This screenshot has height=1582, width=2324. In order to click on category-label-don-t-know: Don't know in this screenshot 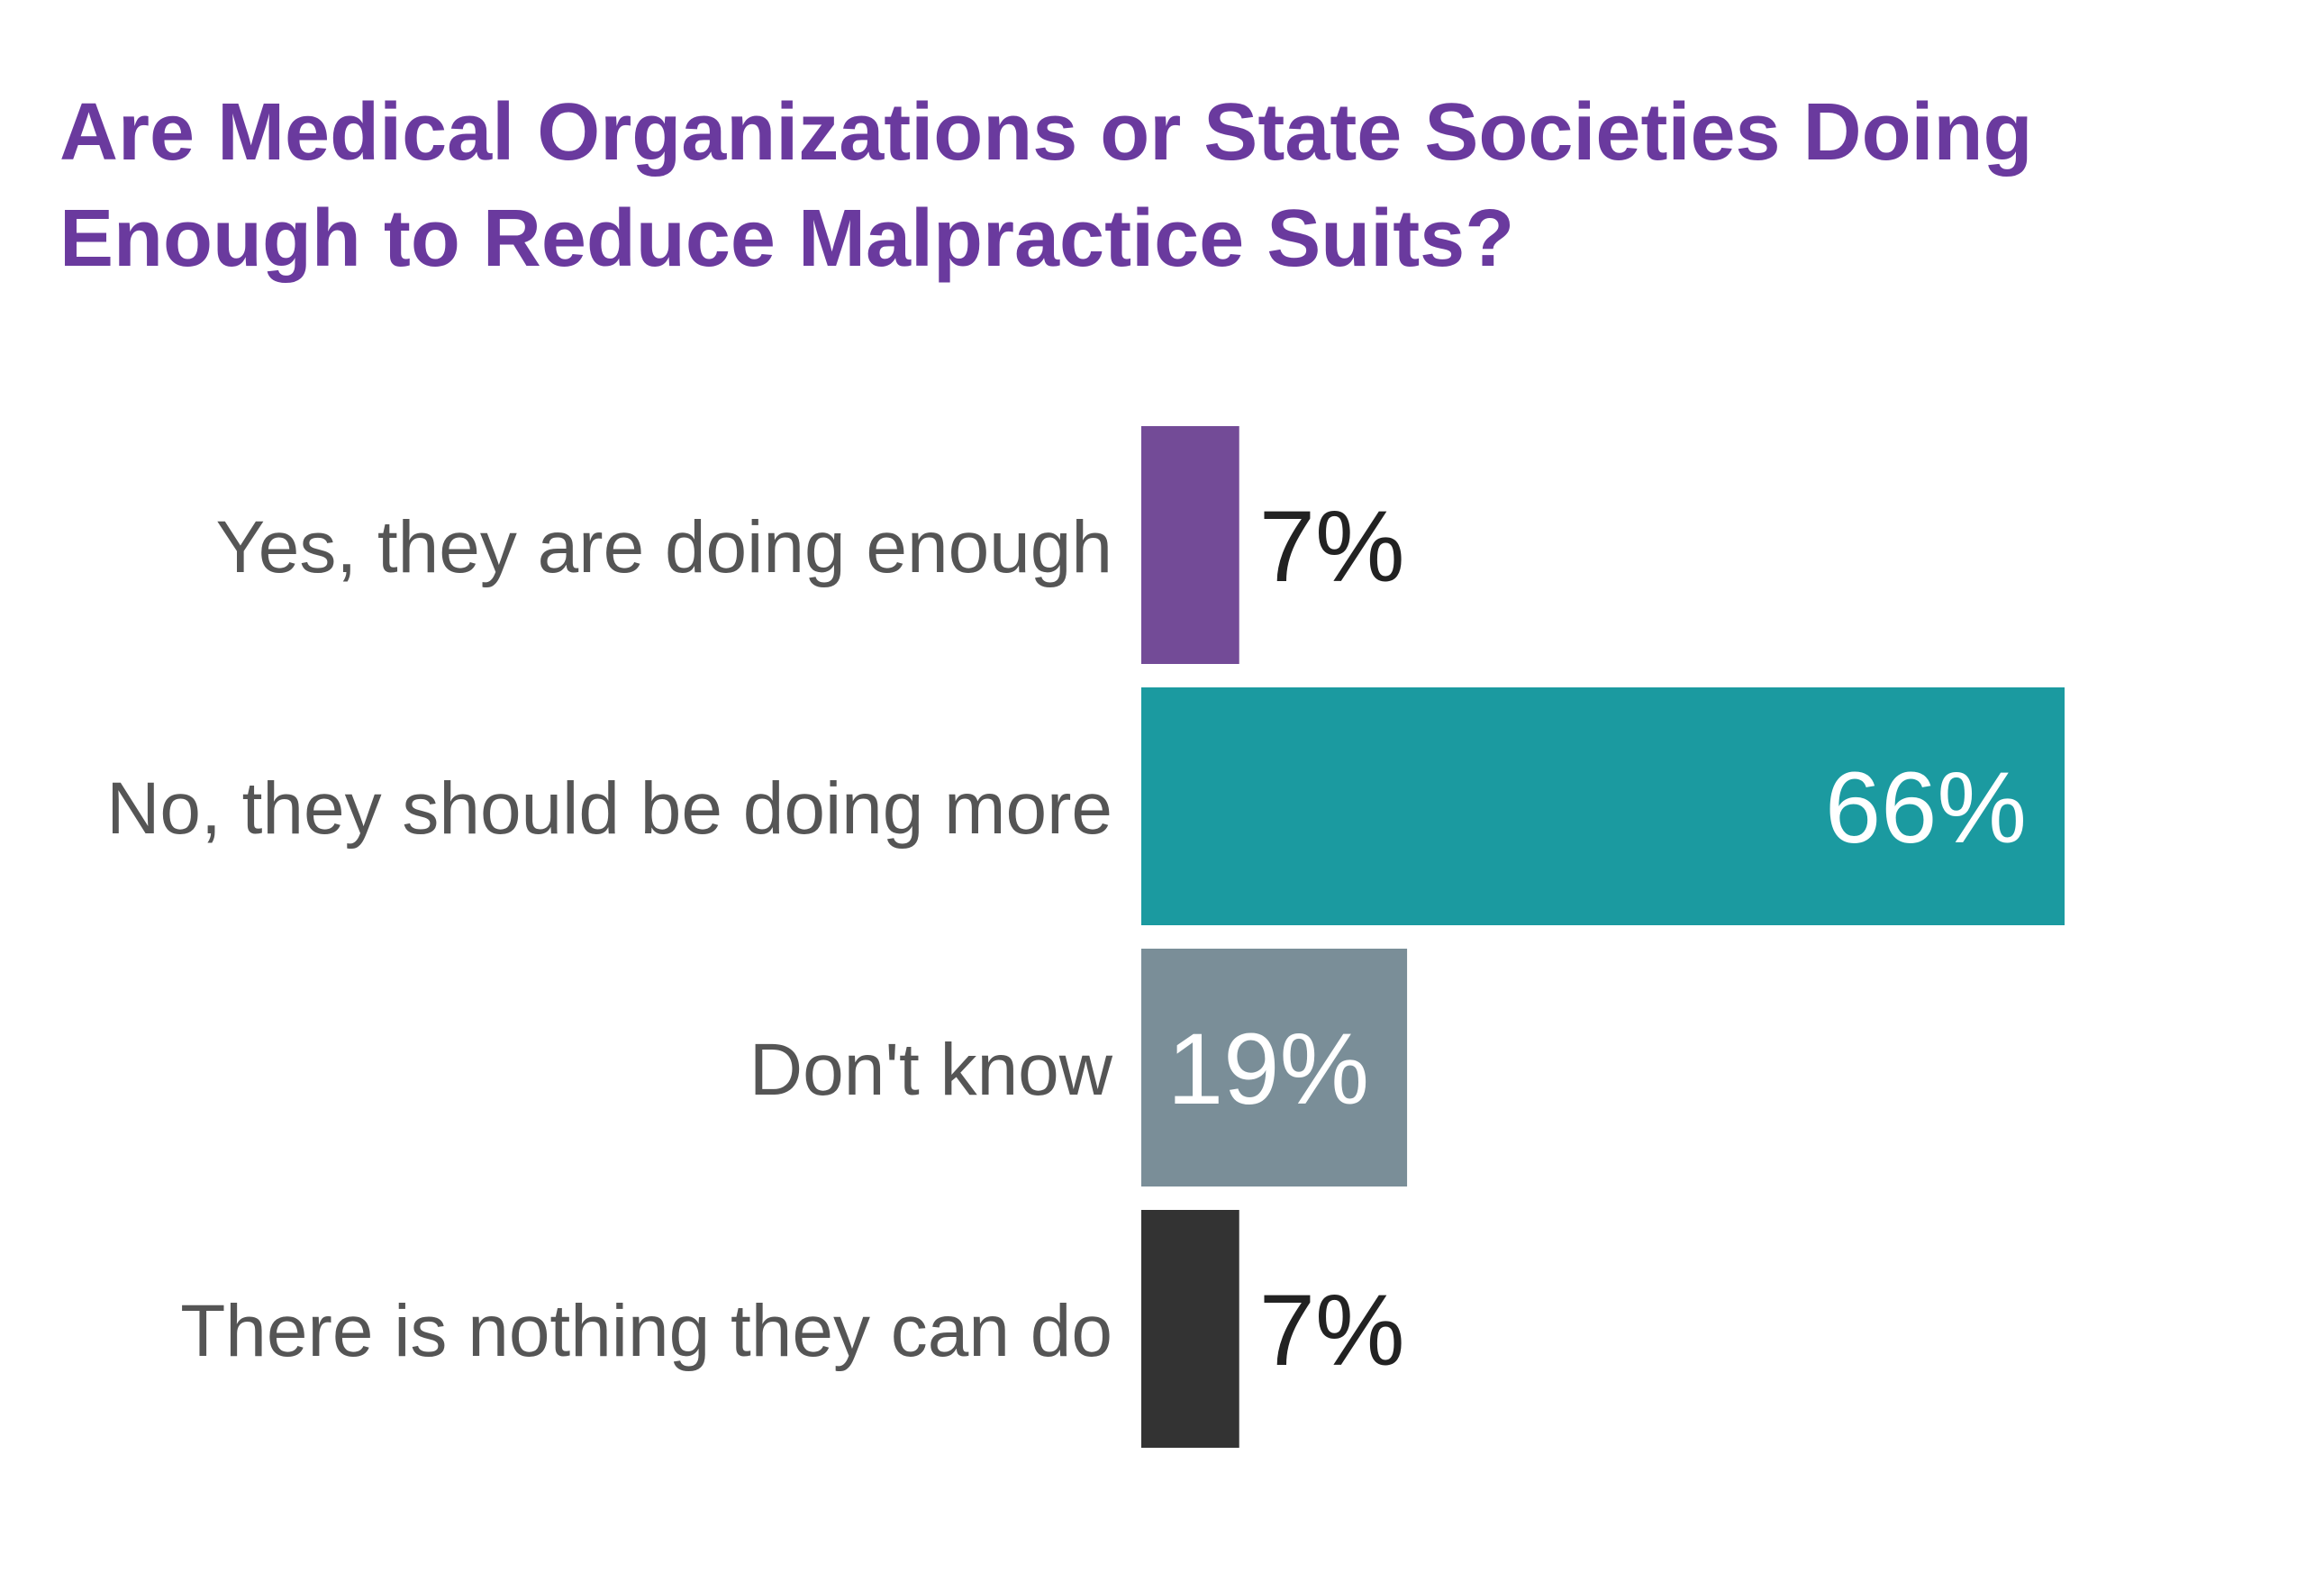, I will do `click(931, 1070)`.